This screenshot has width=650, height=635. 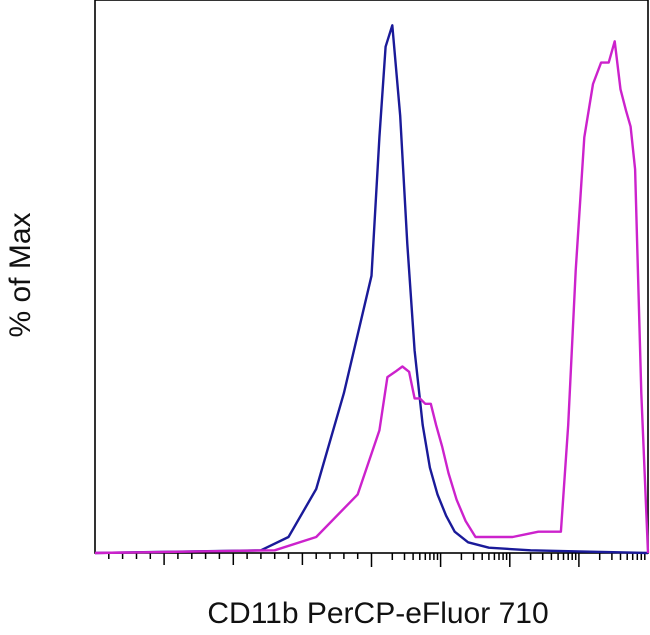 What do you see at coordinates (377, 613) in the screenshot?
I see `x-axis-label: CD11b PerCP-eFluor 710` at bounding box center [377, 613].